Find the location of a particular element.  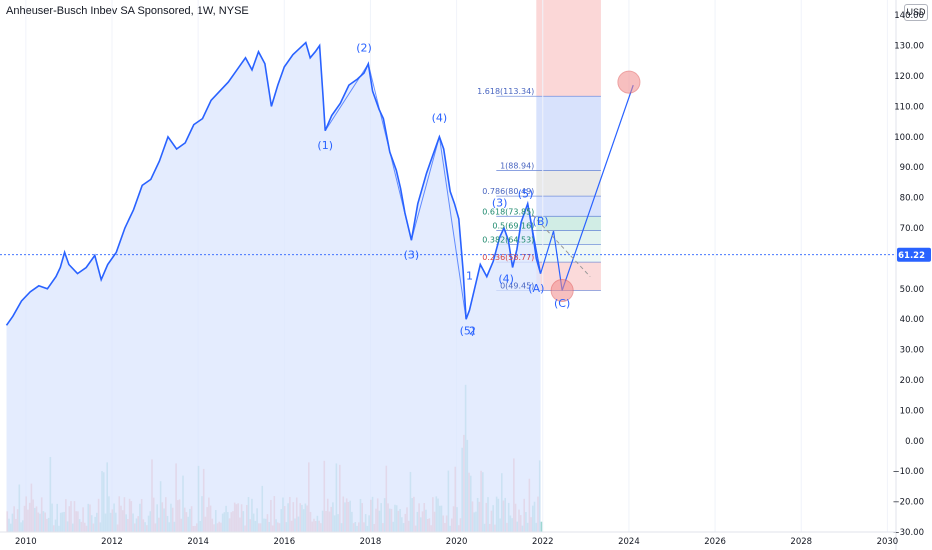

fib-label-2: 0.786(80.49) is located at coordinates (508, 191).